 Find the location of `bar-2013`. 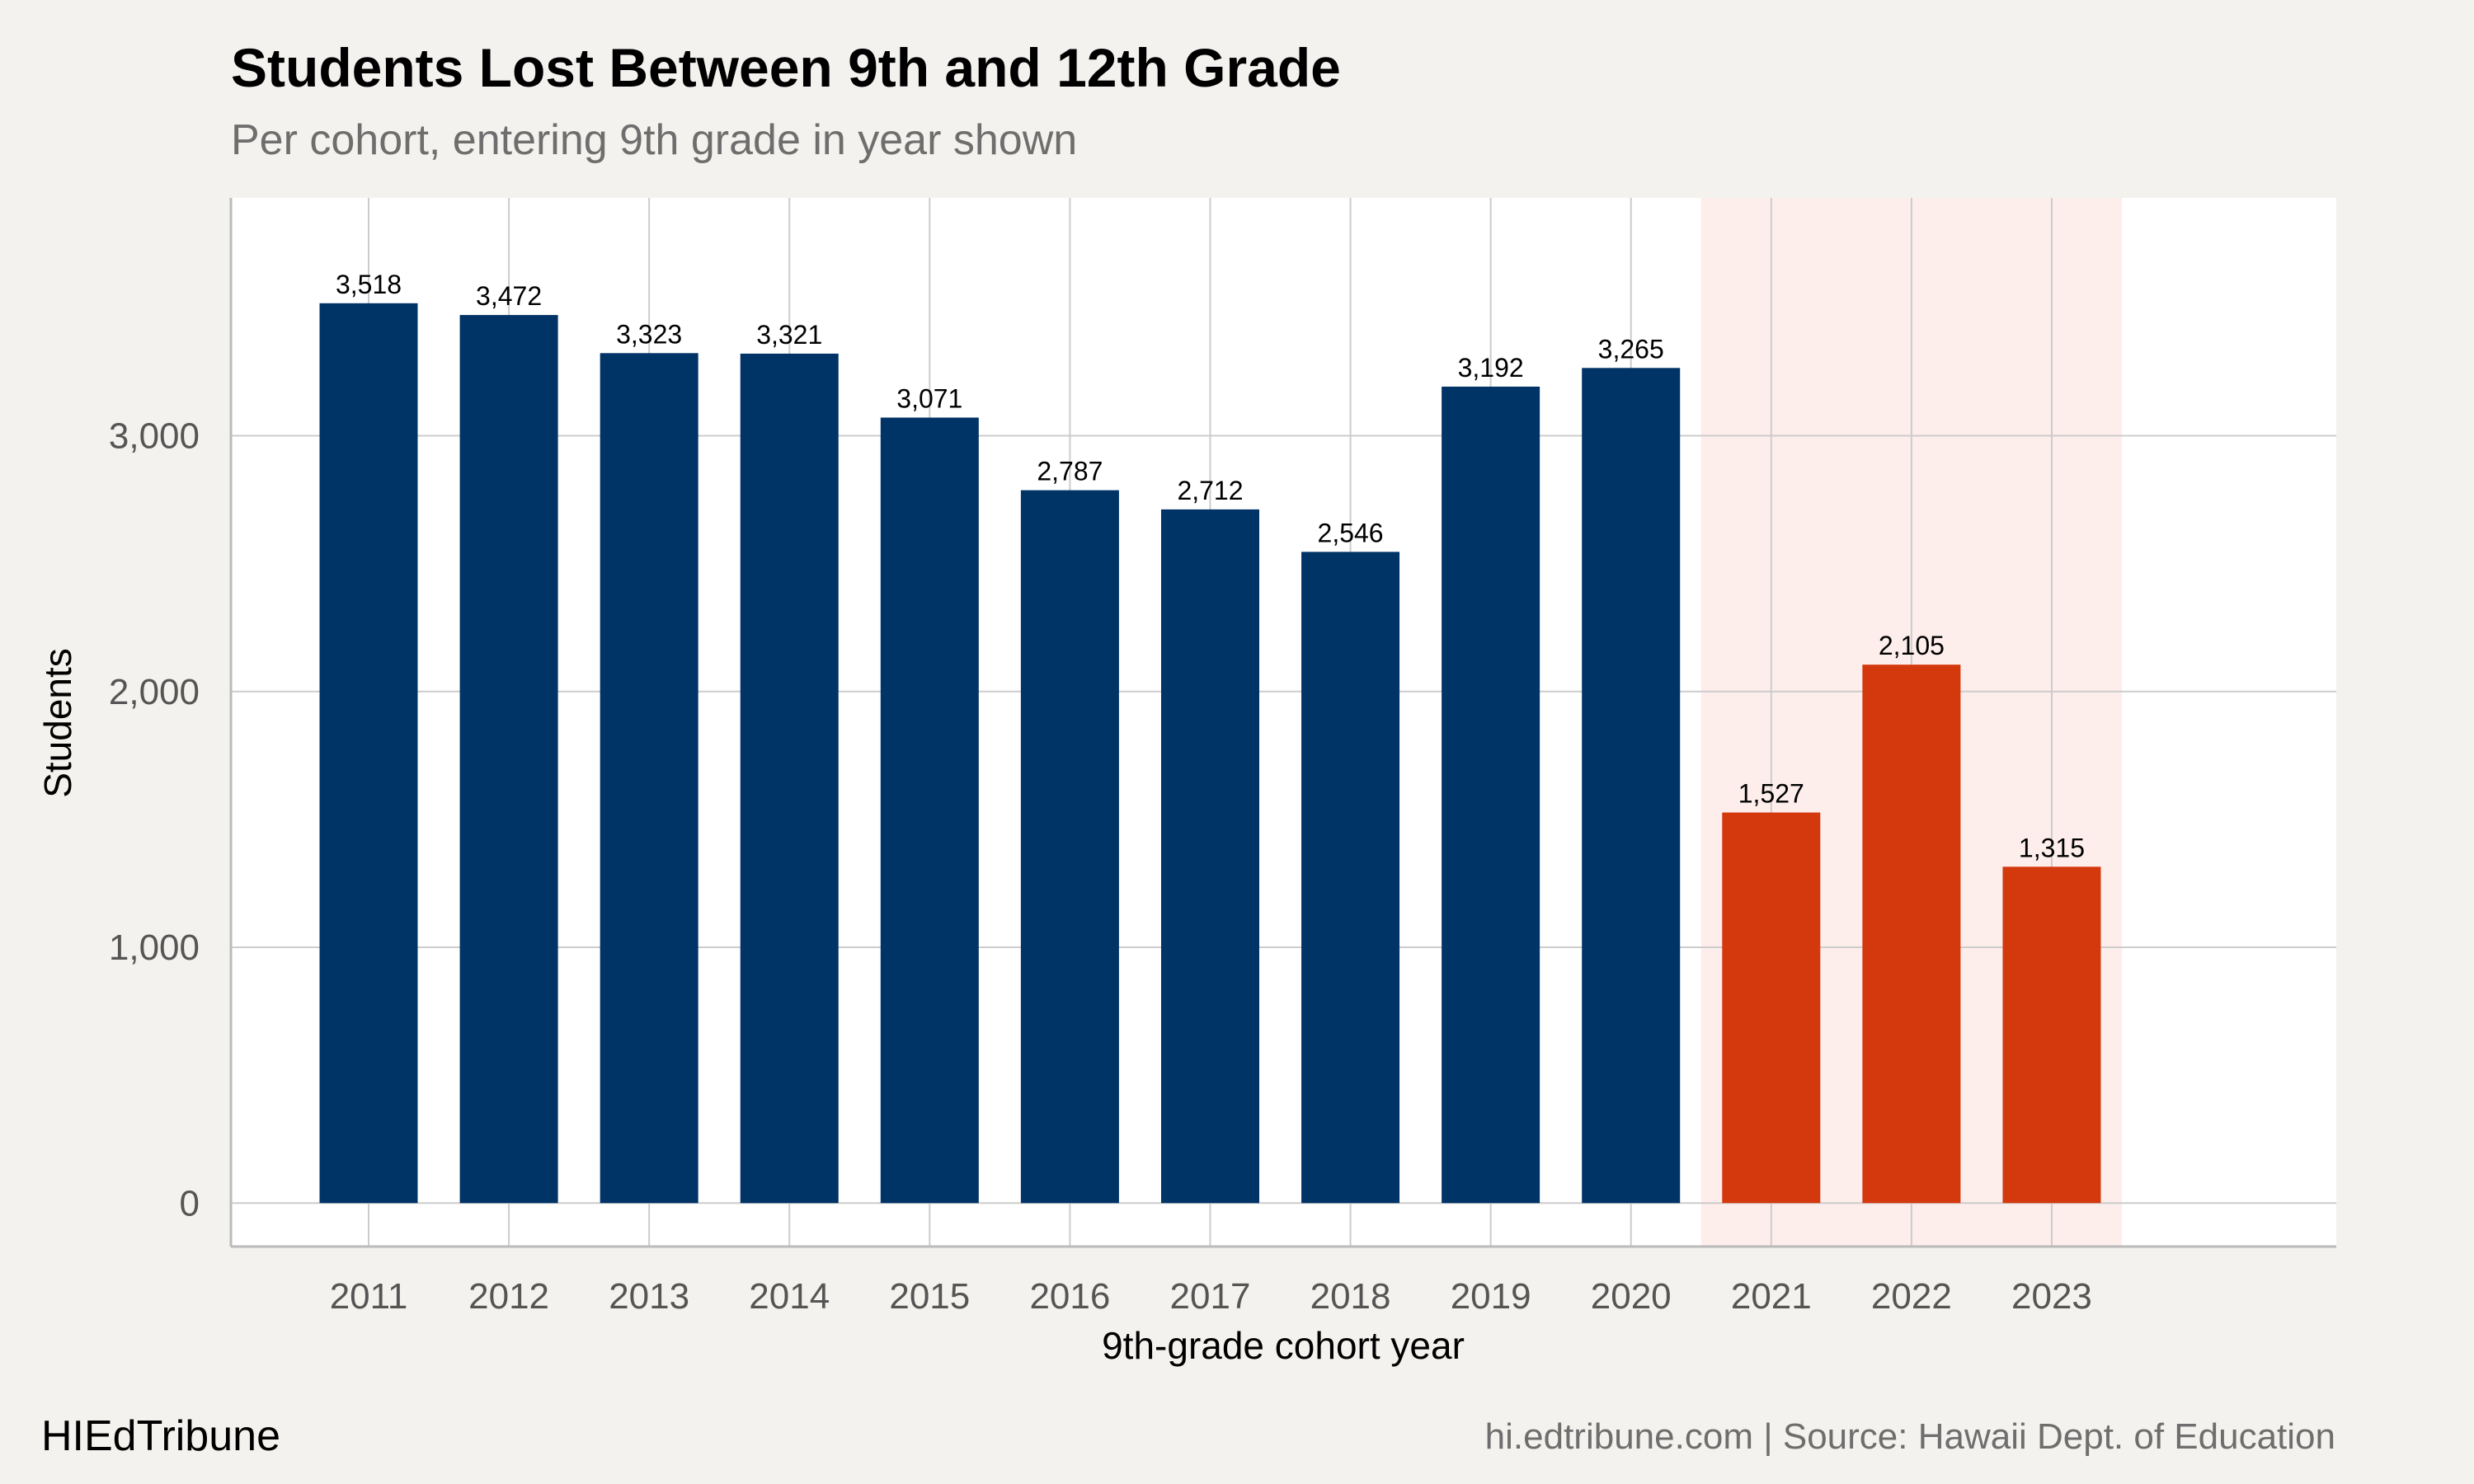

bar-2013 is located at coordinates (649, 778).